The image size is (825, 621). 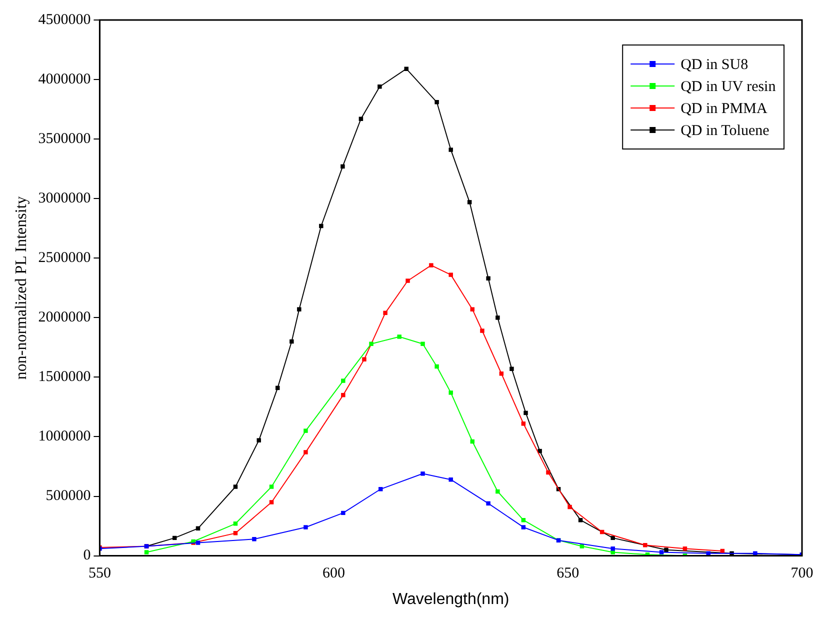 What do you see at coordinates (334, 574) in the screenshot?
I see `x-tick-label: 600` at bounding box center [334, 574].